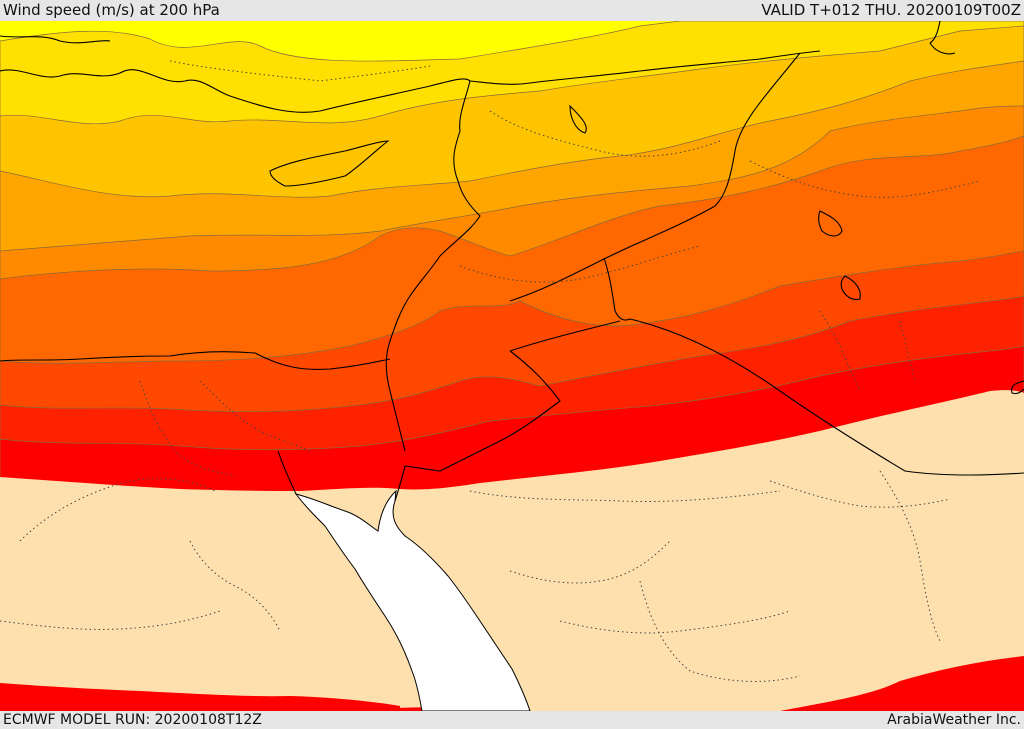  I want to click on band-red-bottom-left, so click(200, 697).